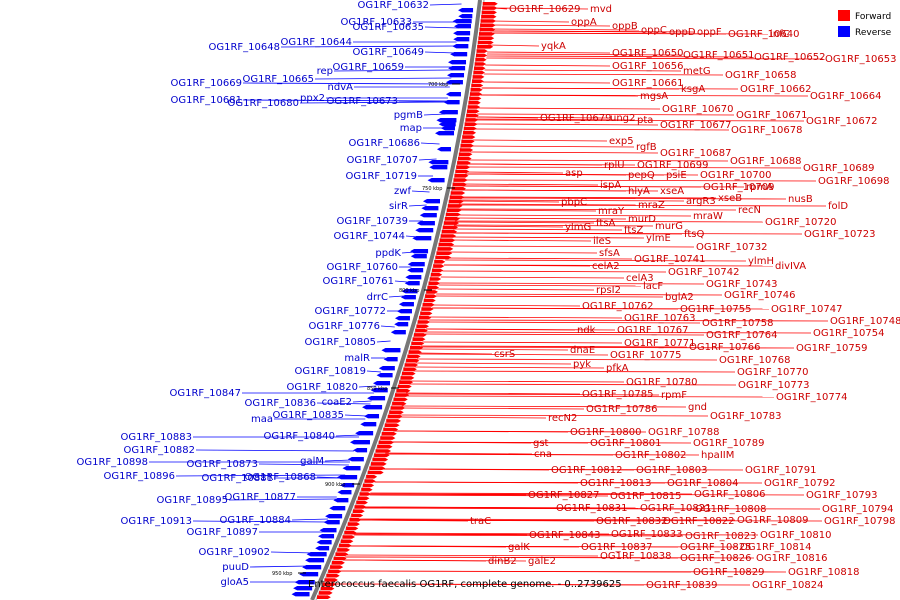  I want to click on forward-gene-label: mvd, so click(601, 9).